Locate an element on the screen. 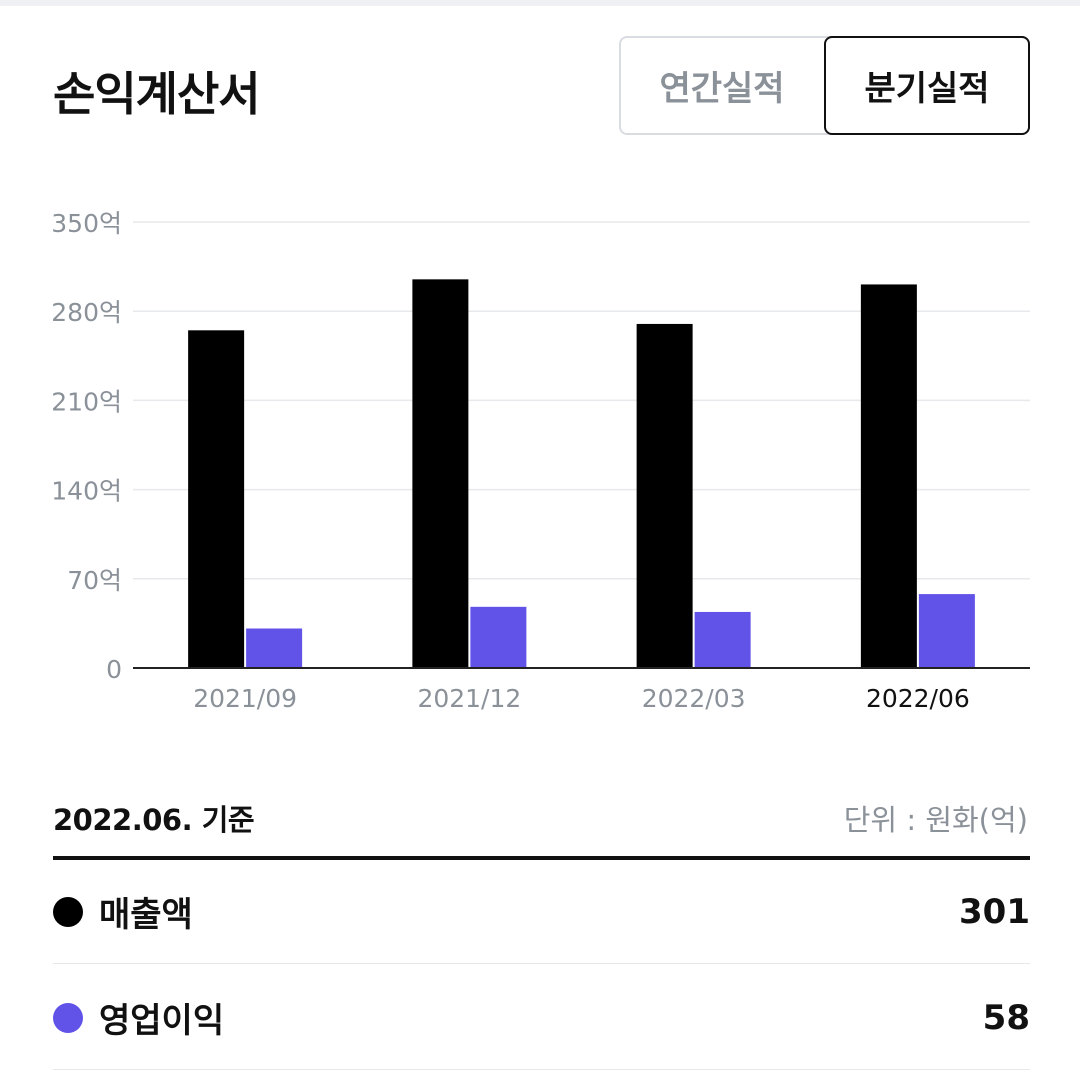  unit-label: 단위 : 원화(억) is located at coordinates (935, 820).